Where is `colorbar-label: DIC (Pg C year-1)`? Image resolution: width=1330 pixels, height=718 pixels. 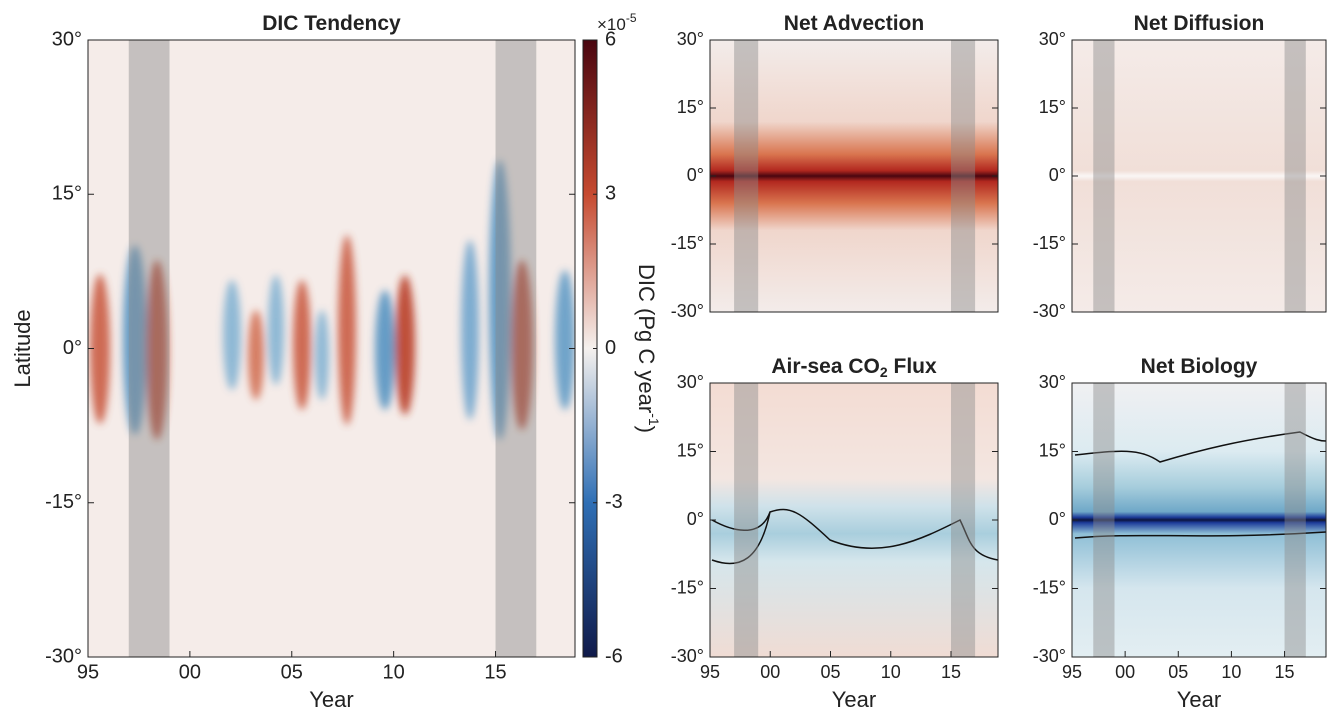
colorbar-label: DIC (Pg C year-1) is located at coordinates (648, 348).